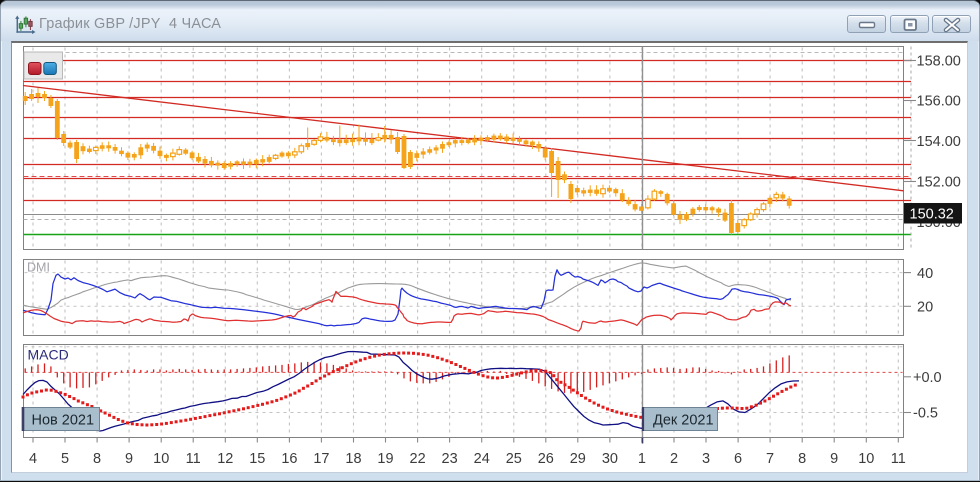 The image size is (980, 482). Describe the element at coordinates (63, 421) in the screenshot. I see `svg-text: Нов 2021` at that location.